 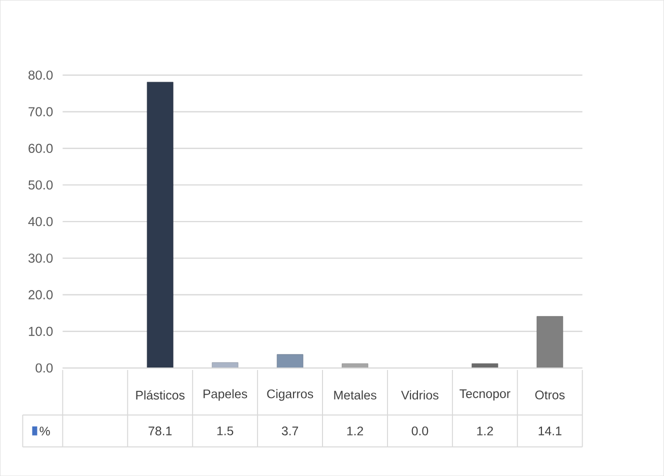 What do you see at coordinates (355, 395) in the screenshot?
I see `x-tick-label: Metales` at bounding box center [355, 395].